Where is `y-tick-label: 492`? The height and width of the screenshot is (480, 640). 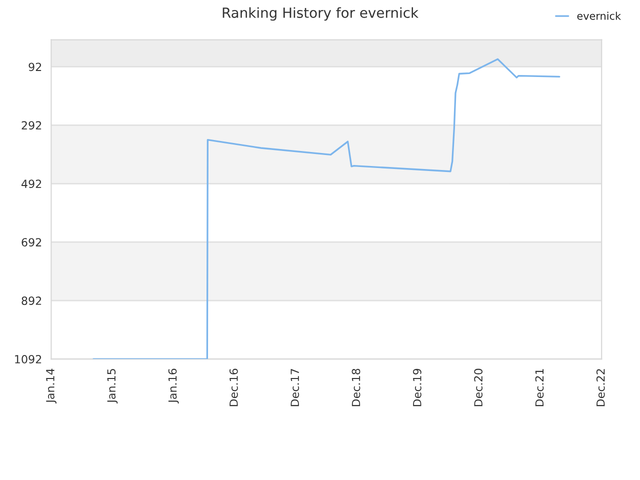
y-tick-label: 492 is located at coordinates (32, 184).